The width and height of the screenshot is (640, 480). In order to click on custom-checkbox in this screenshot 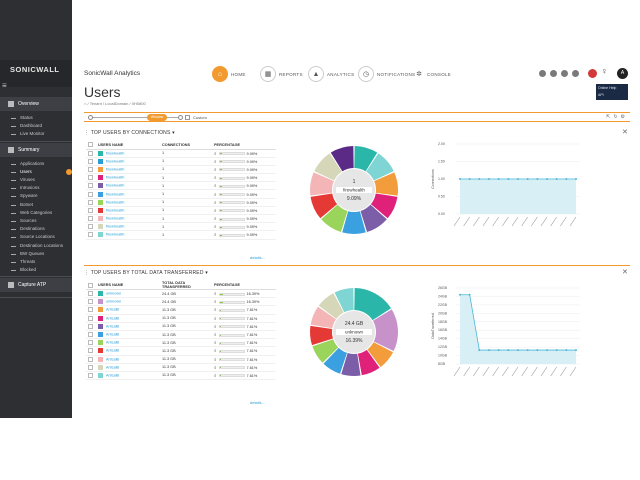, I will do `click(187, 117)`.